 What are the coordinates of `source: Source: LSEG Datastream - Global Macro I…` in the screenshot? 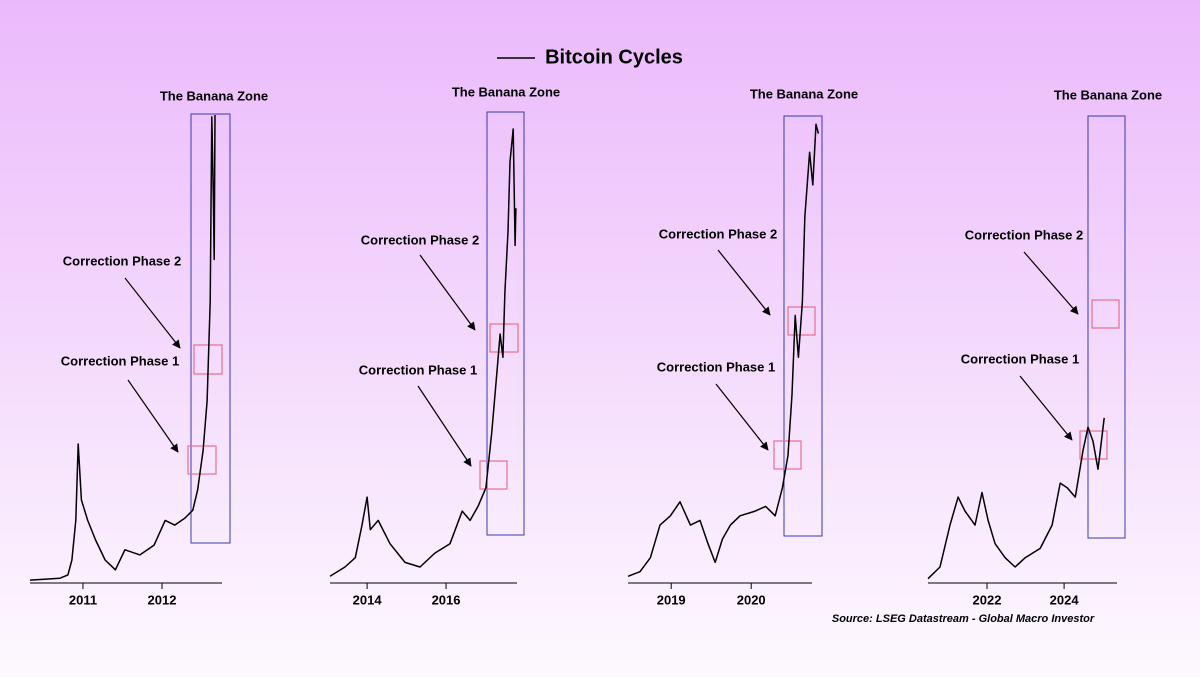 It's located at (963, 619).